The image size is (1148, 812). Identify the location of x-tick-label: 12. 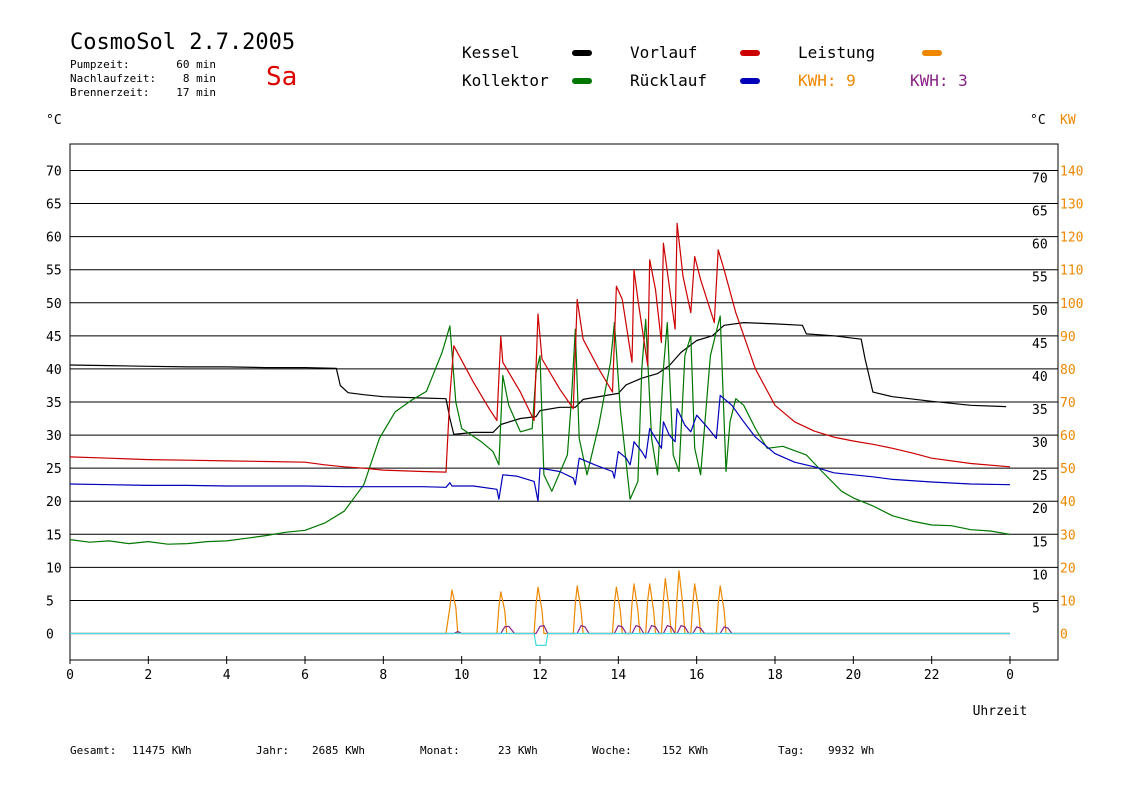
(540, 675).